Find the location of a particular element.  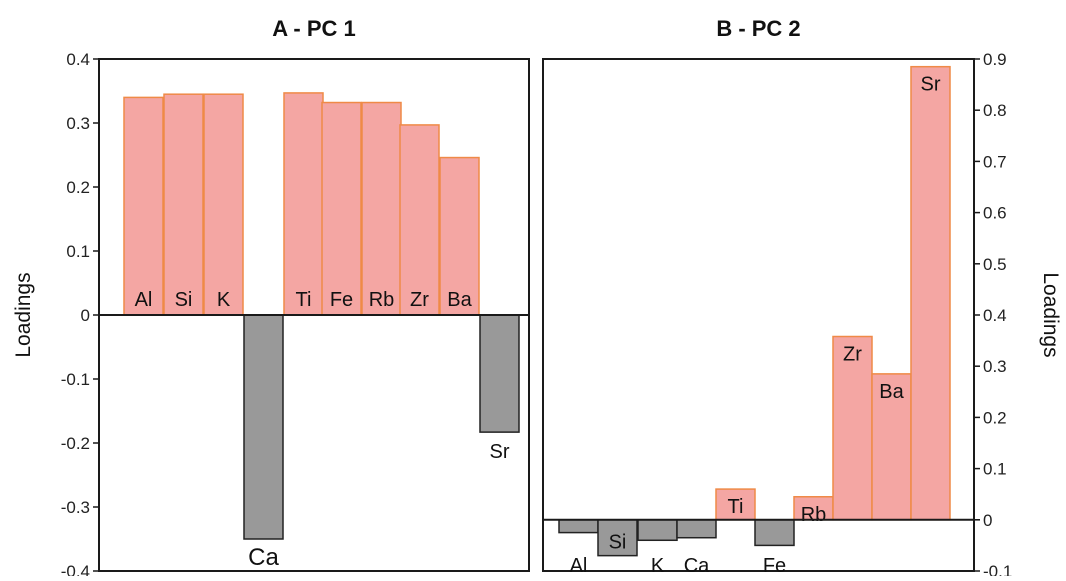

bar-ti is located at coordinates (303, 204).